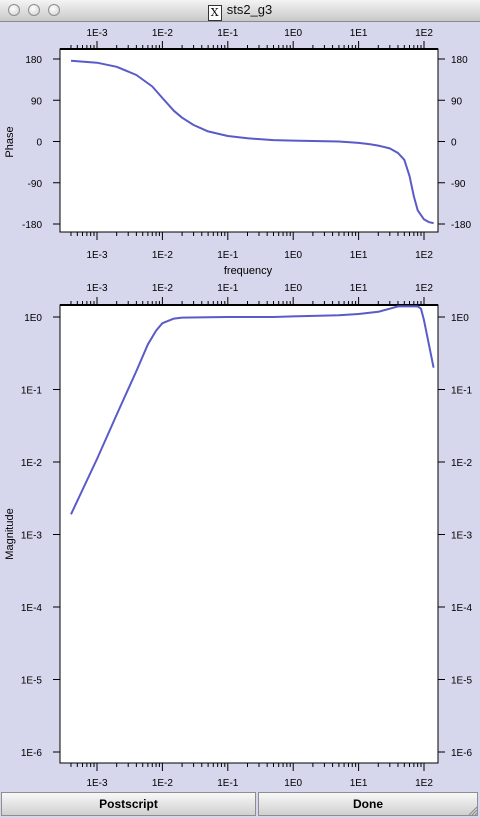  Describe the element at coordinates (459, 60) in the screenshot. I see `phase-y-tick-label-right: 180` at that location.